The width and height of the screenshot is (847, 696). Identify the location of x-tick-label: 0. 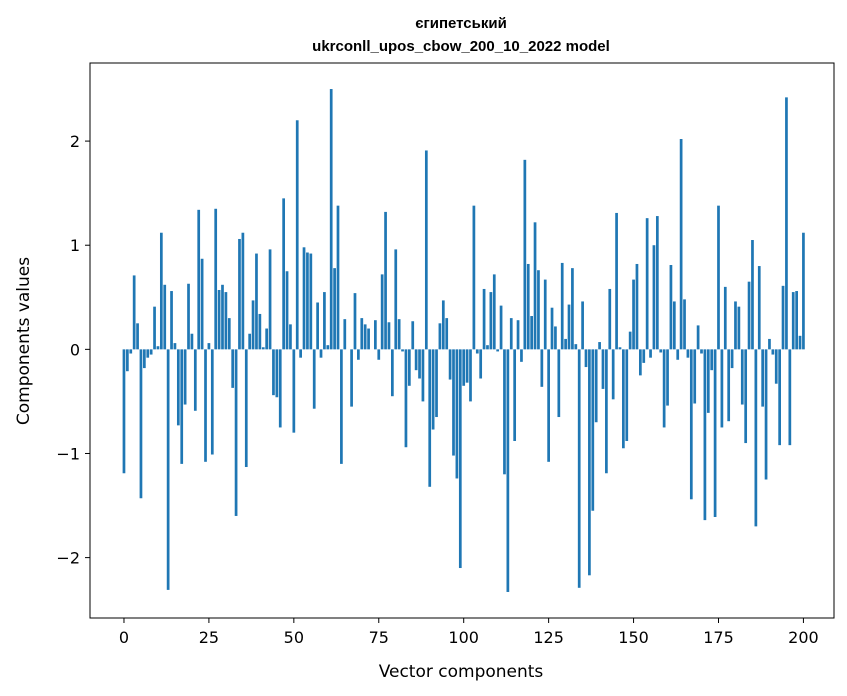
(124, 637).